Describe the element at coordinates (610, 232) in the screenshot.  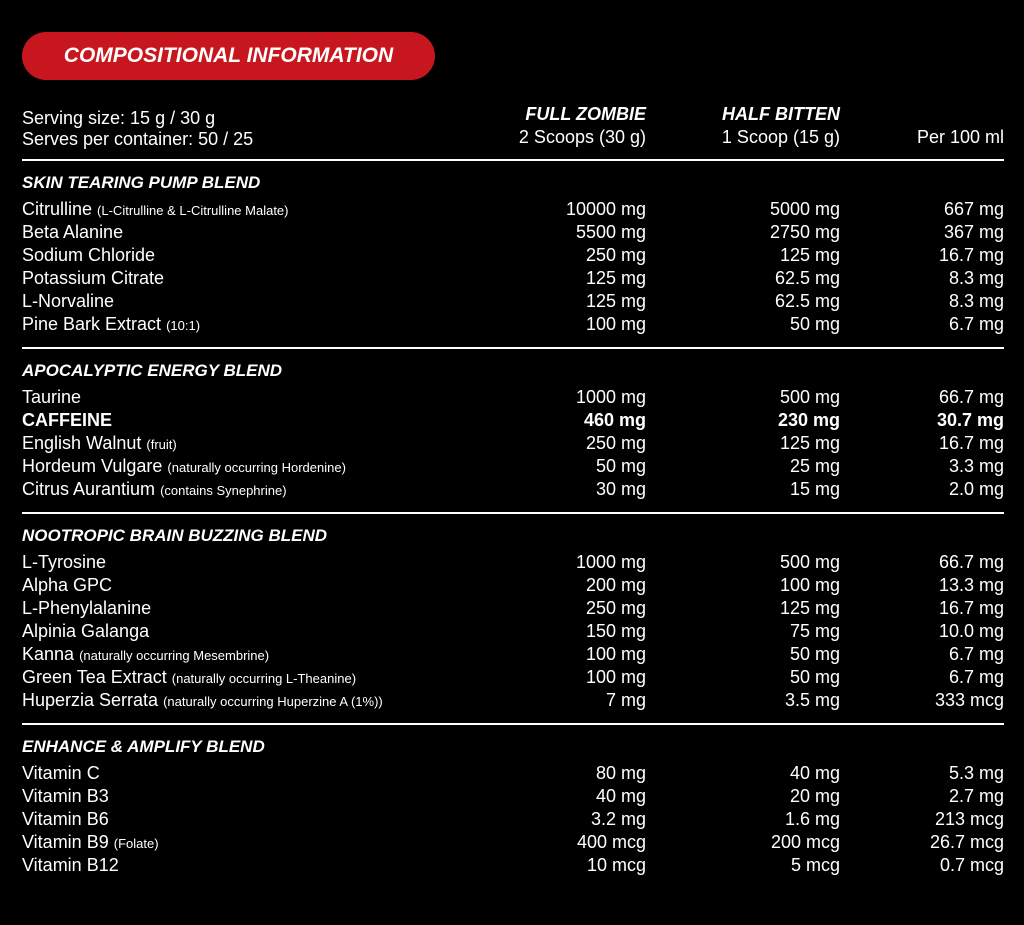
I see `row-value: 5500 mg` at that location.